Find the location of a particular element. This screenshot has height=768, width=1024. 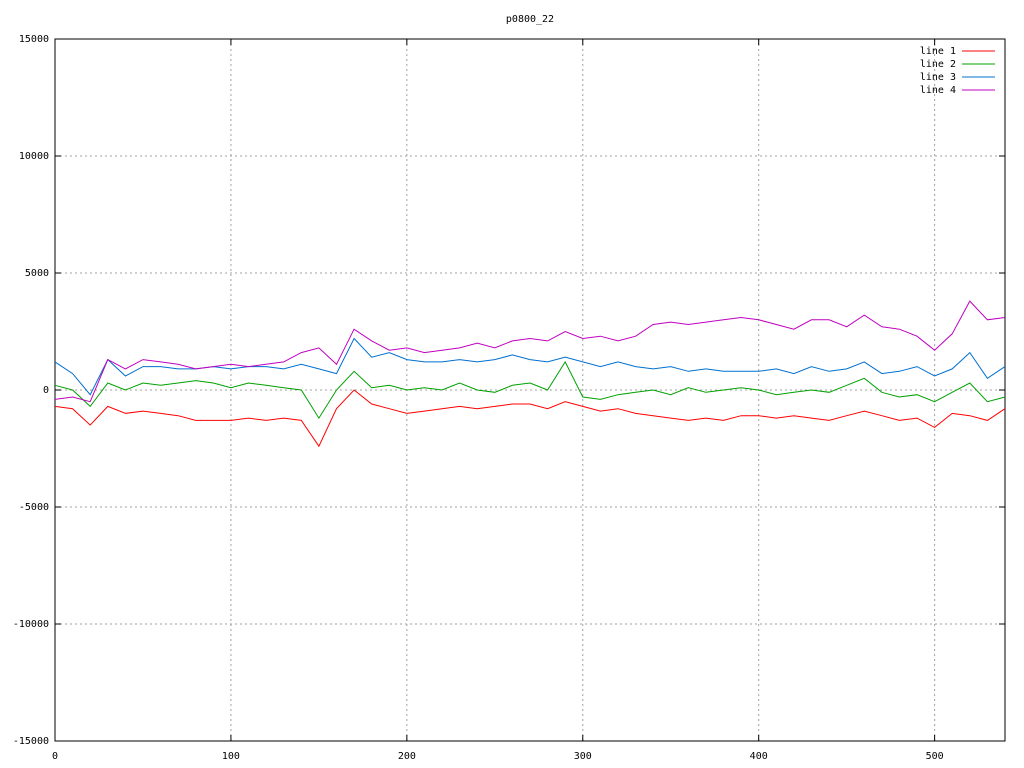

x-tick-label: 0 is located at coordinates (55, 756).